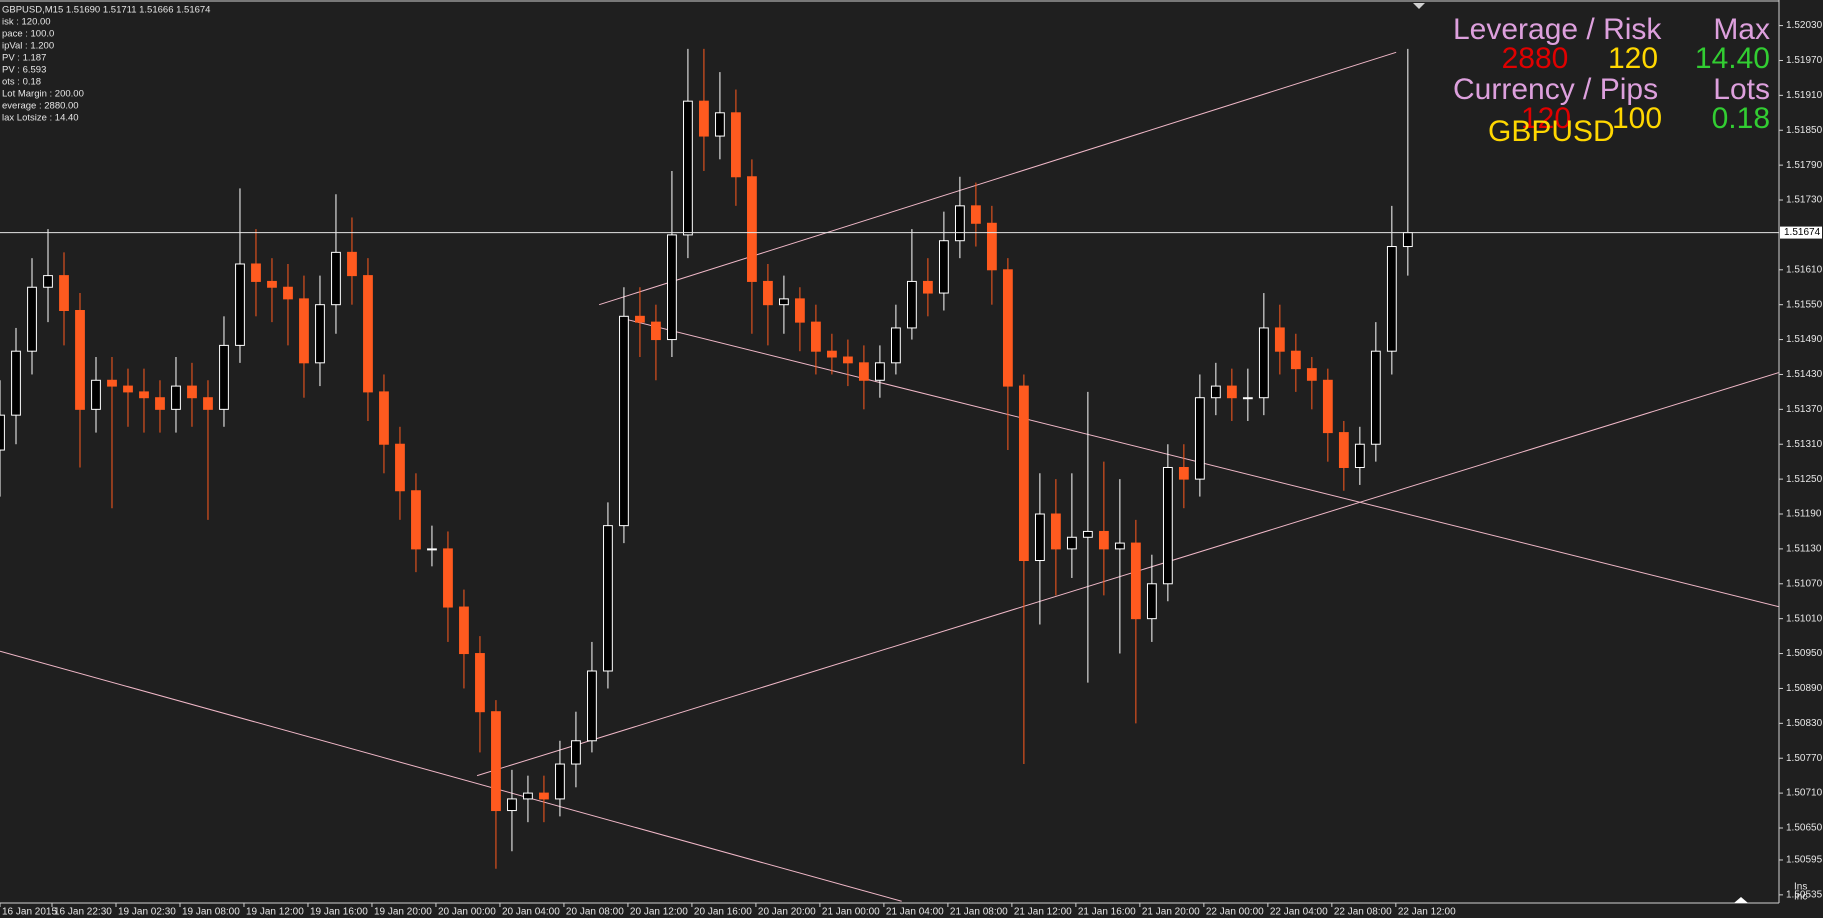  I want to click on y-tick-label: 1.51610, so click(1804, 269).